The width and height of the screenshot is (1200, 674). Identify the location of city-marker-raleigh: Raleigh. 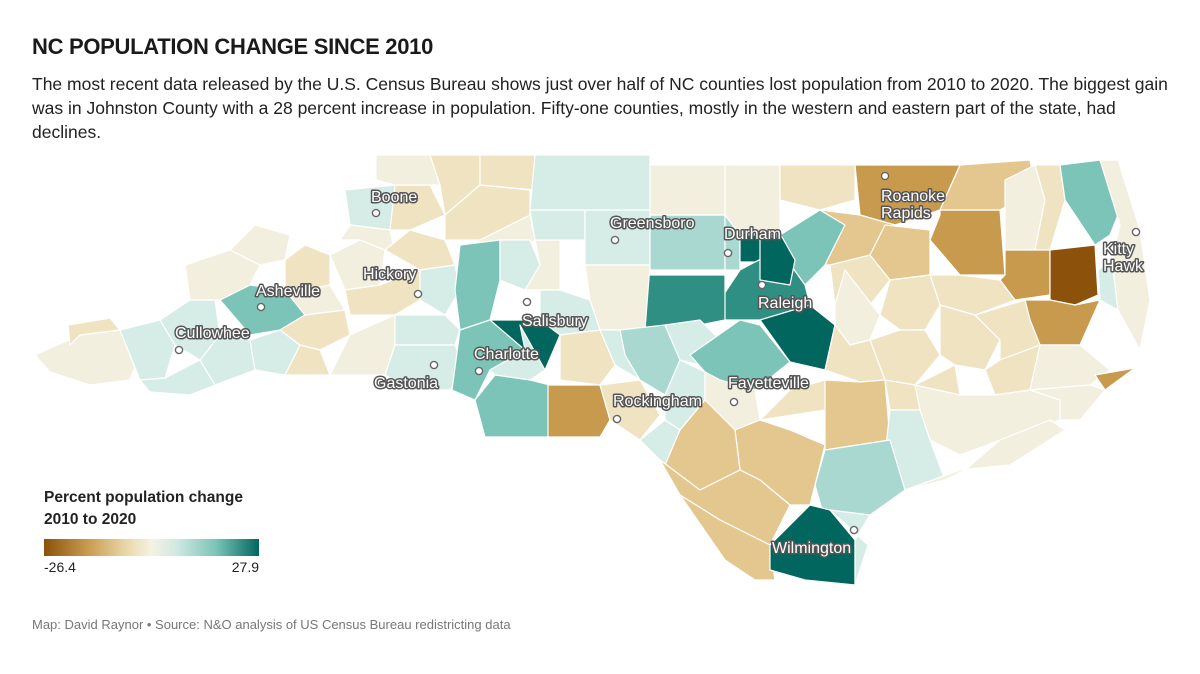
(785, 297).